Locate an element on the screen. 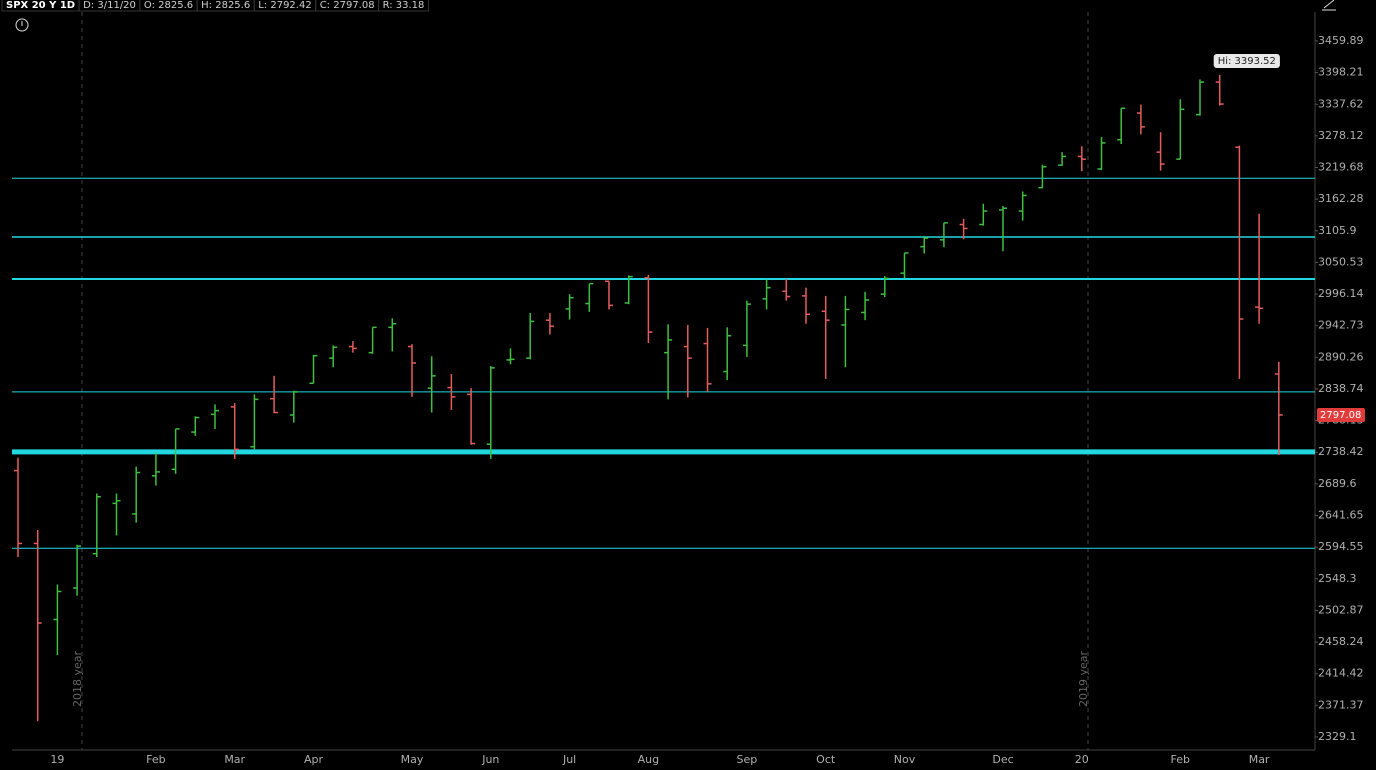 The image size is (1376, 770). x-tick-label: Nov is located at coordinates (905, 759).